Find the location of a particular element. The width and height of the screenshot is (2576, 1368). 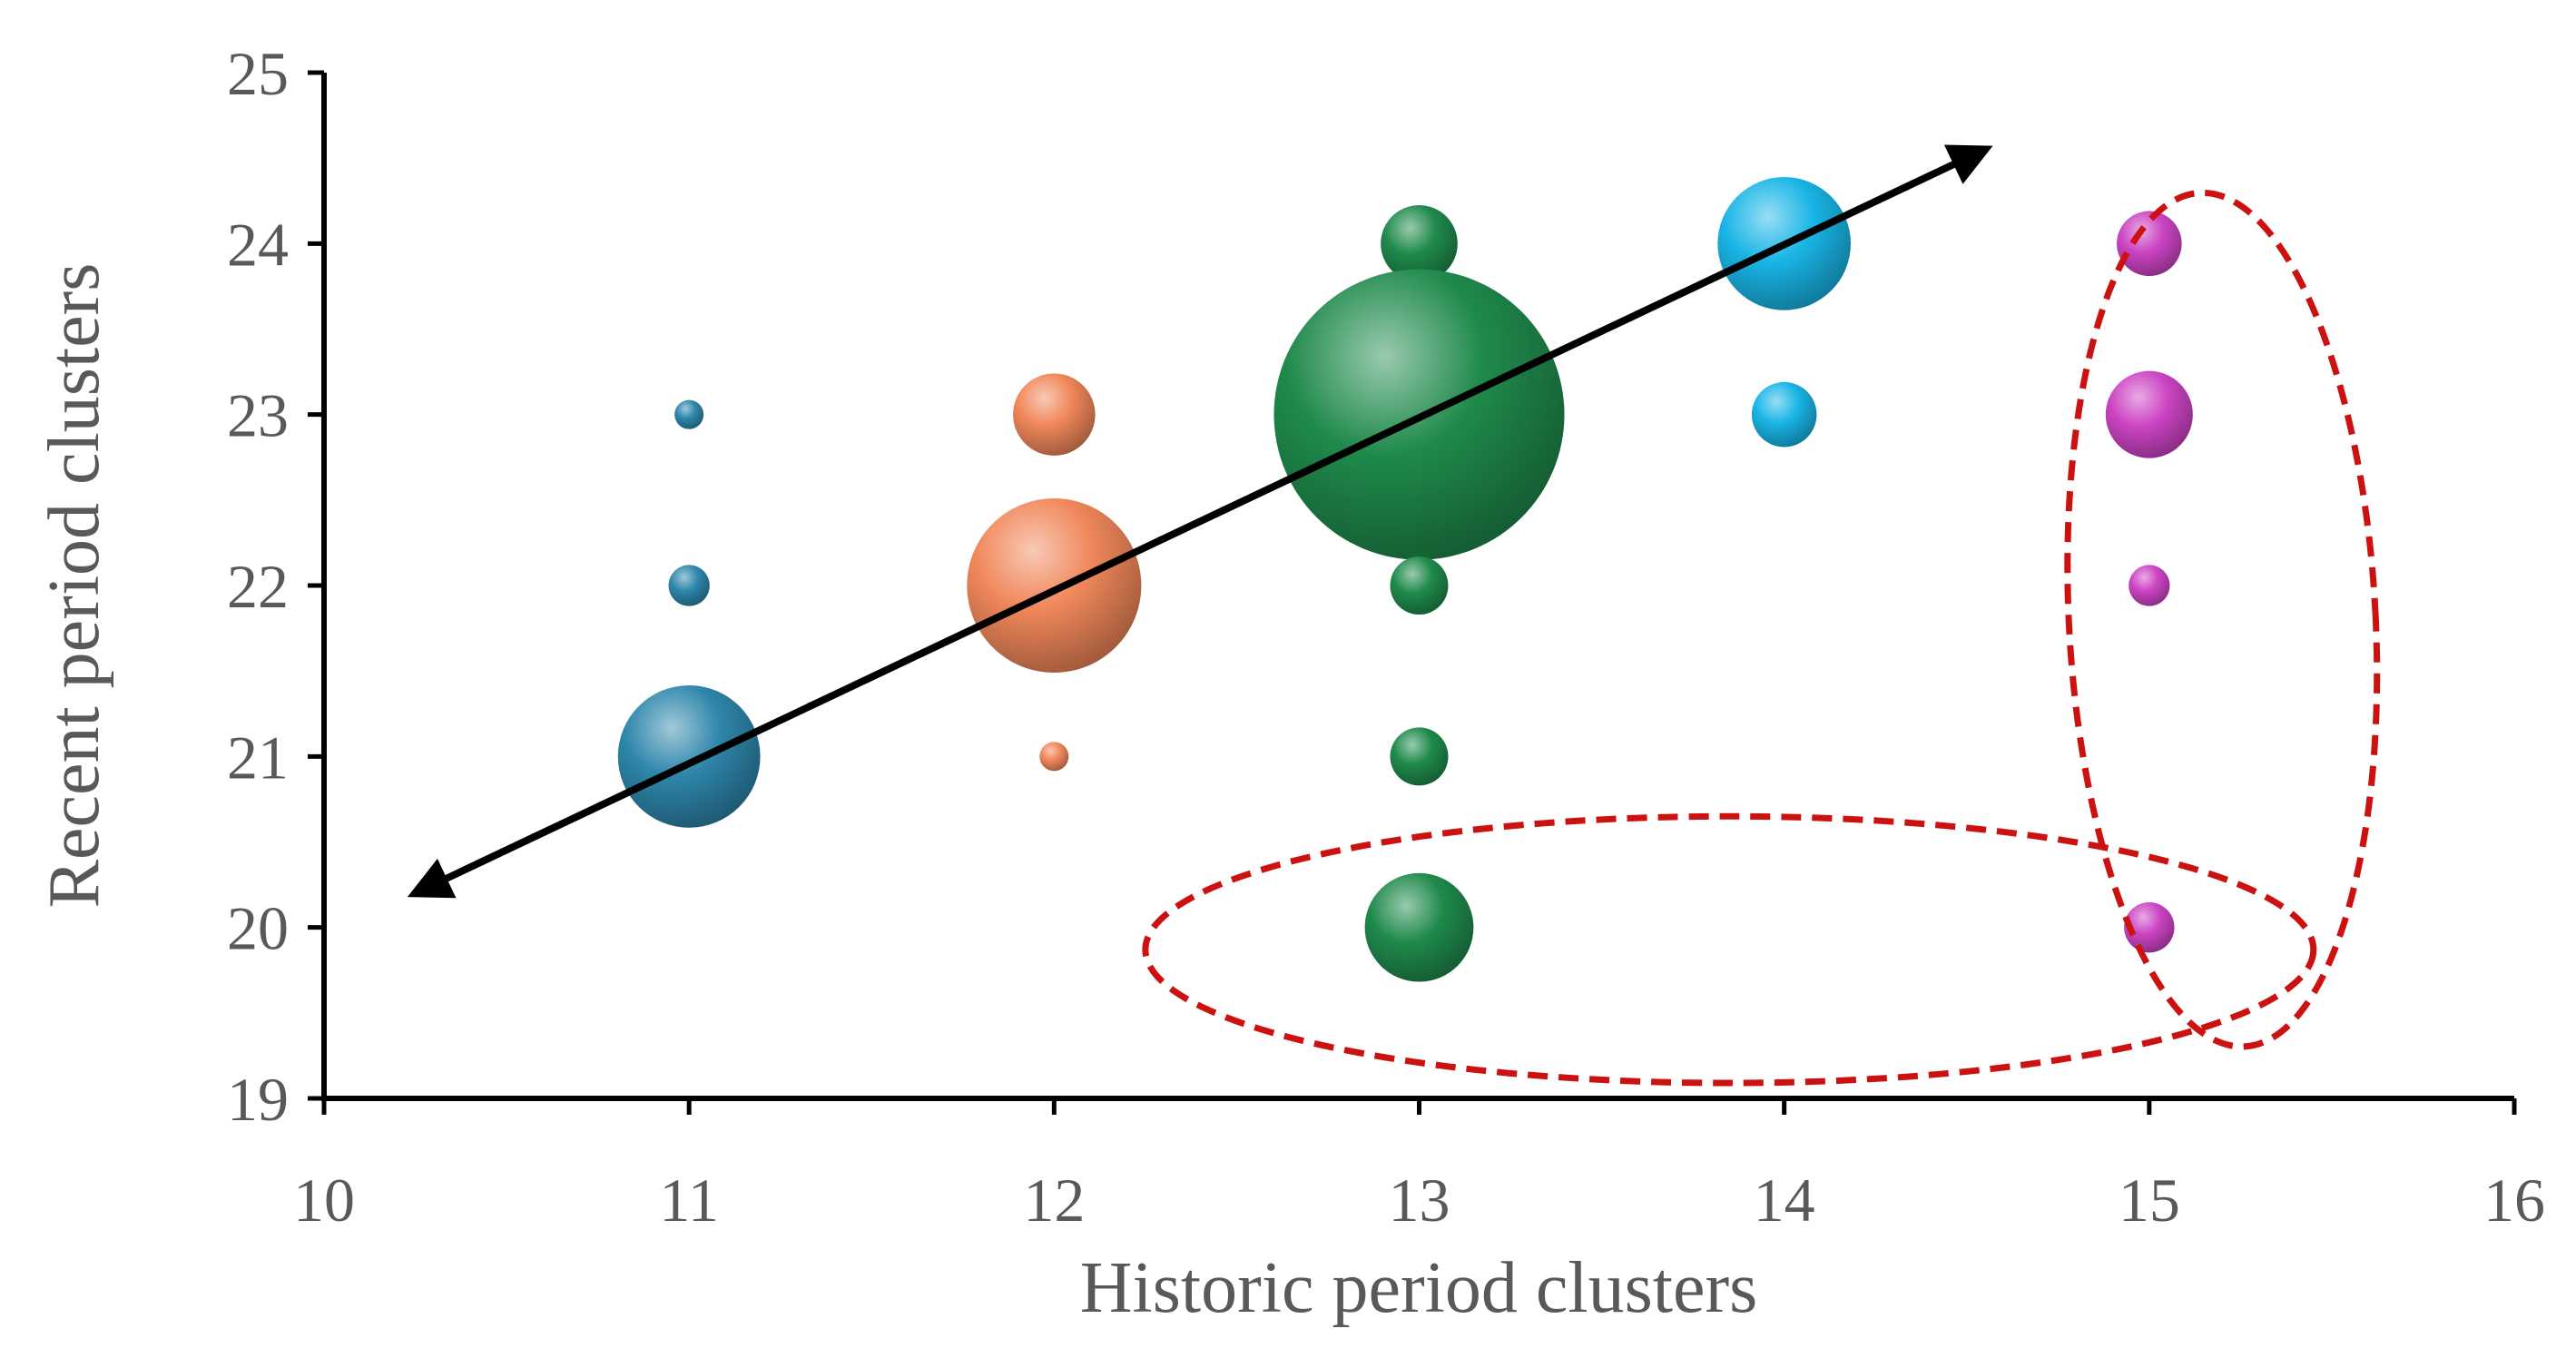

x-tick-label: 16 is located at coordinates (2514, 1200).